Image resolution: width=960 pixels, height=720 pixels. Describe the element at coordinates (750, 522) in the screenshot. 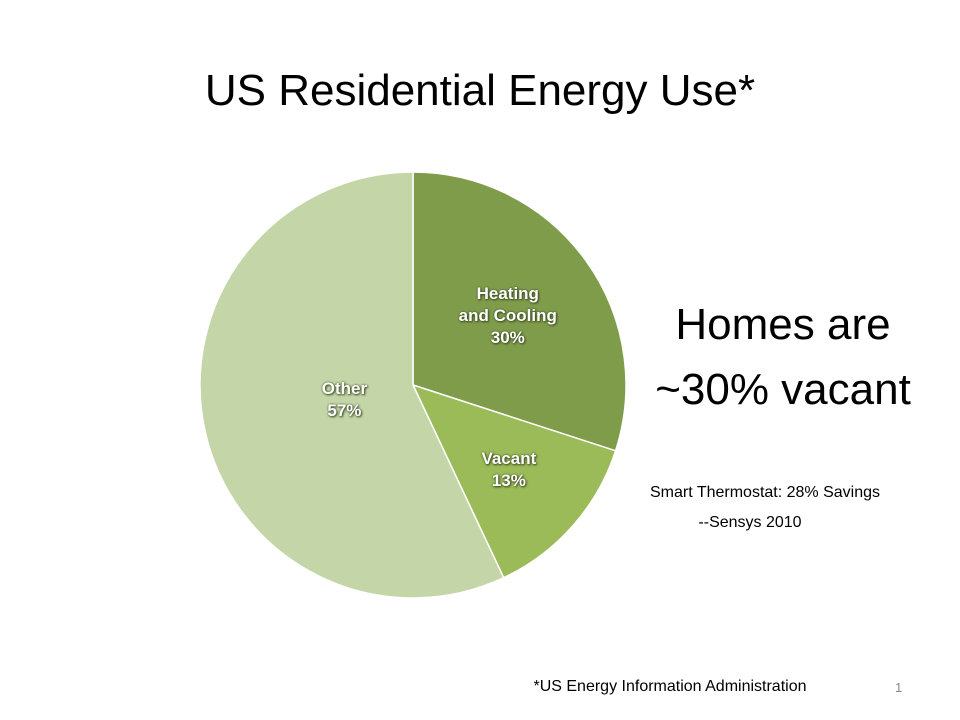

I see `note-source: --Sensys 2010` at that location.